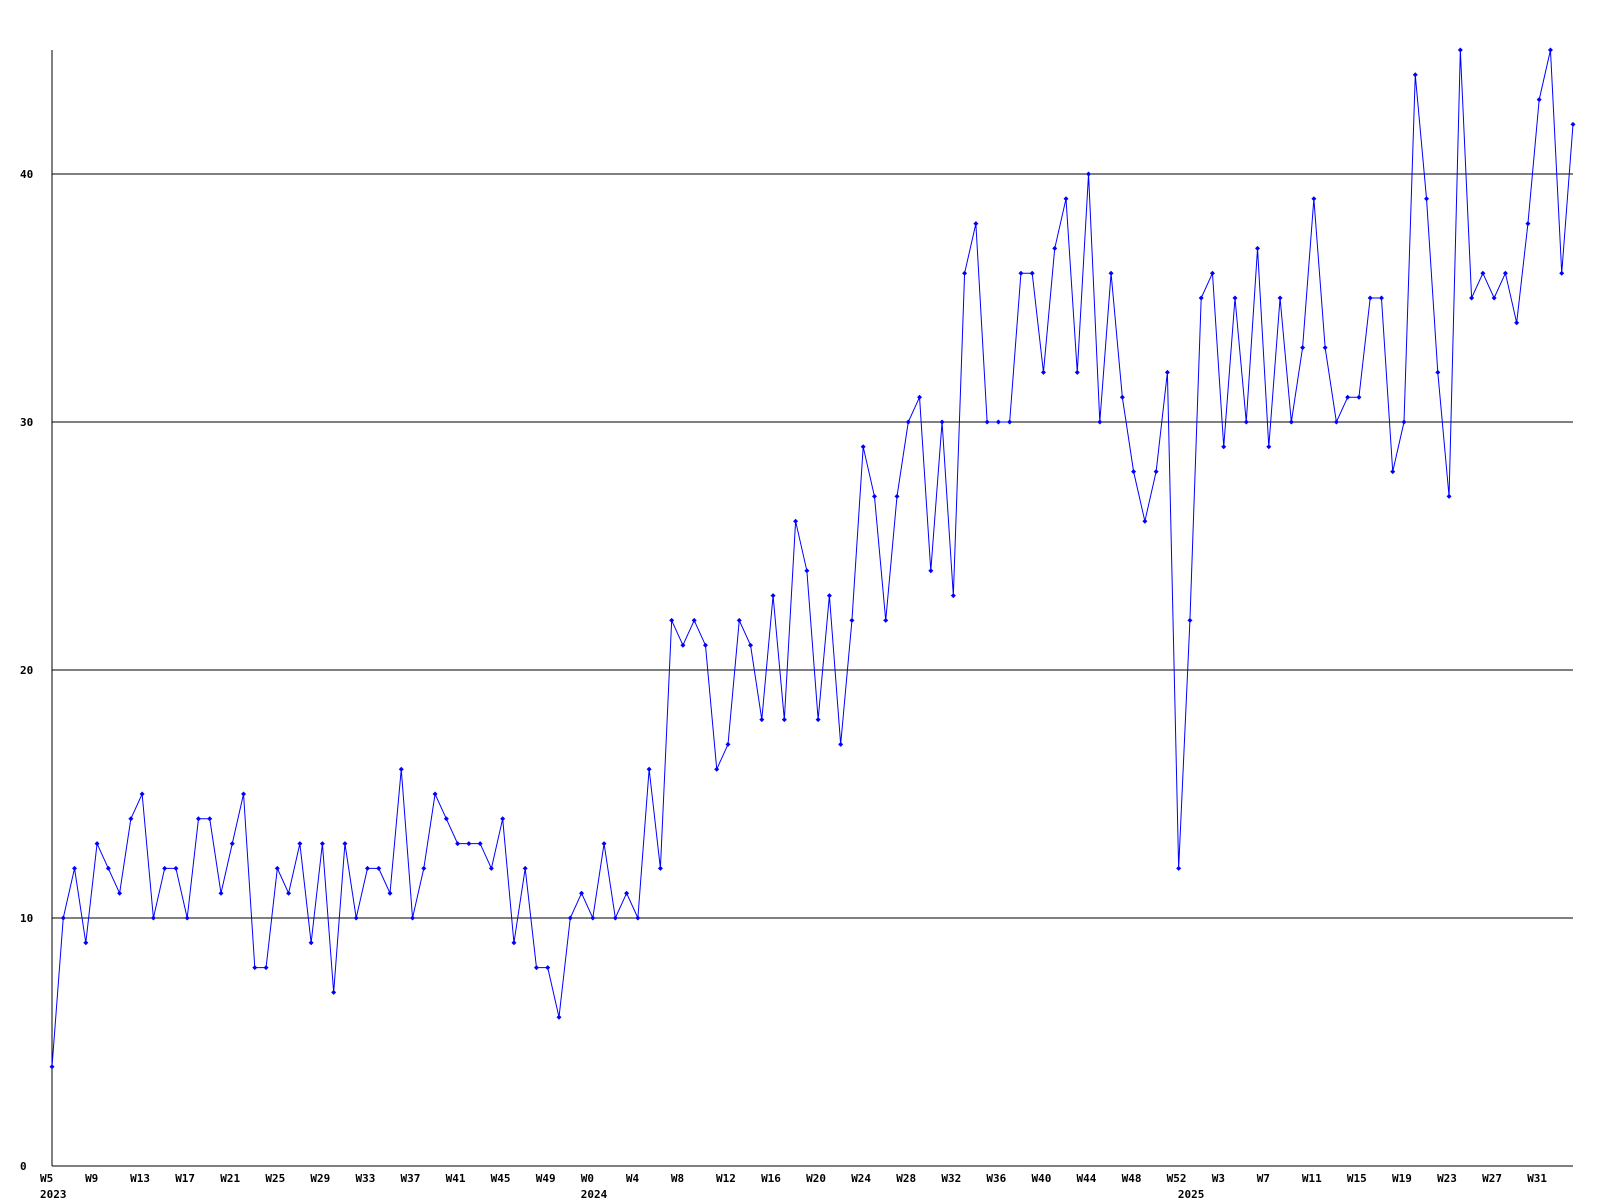 The height and width of the screenshot is (1200, 1600). Describe the element at coordinates (771, 1178) in the screenshot. I see `x-tick-label: W16` at that location.